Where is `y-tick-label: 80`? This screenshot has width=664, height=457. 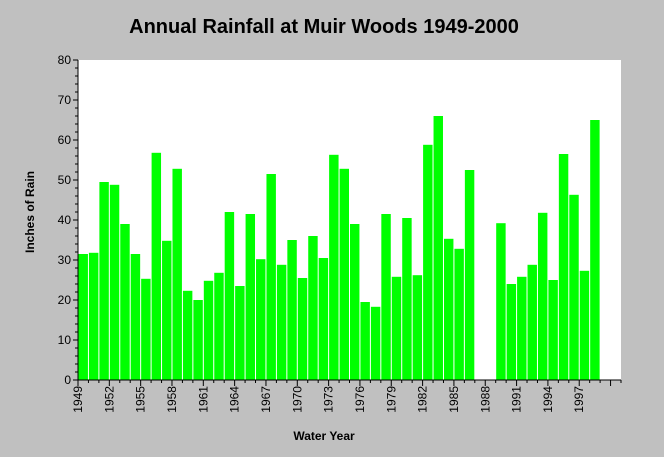
y-tick-label: 80 is located at coordinates (65, 60).